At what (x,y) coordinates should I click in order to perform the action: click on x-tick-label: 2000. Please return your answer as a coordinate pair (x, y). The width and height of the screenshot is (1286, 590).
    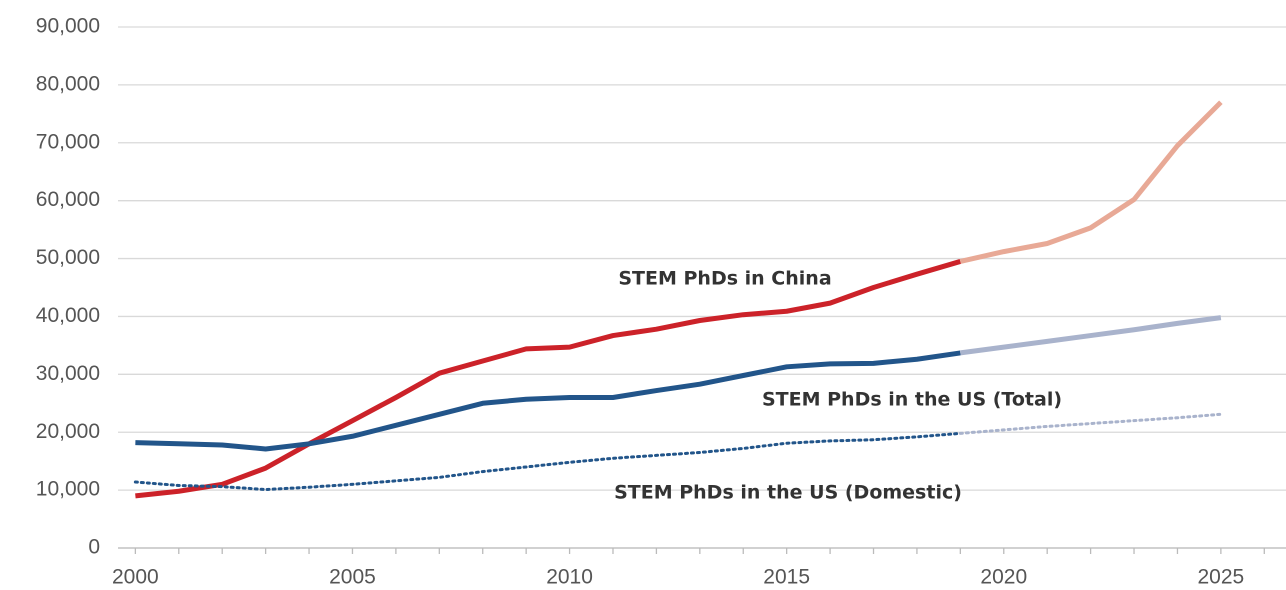
    Looking at the image, I should click on (135, 577).